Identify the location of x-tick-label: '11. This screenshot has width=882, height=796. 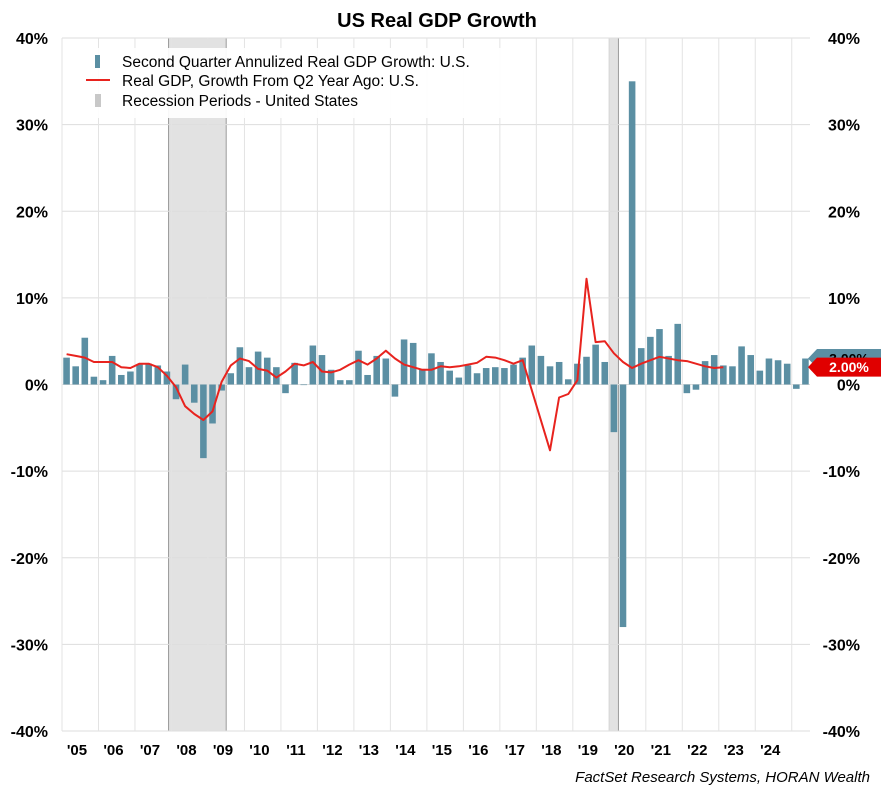
(295, 750).